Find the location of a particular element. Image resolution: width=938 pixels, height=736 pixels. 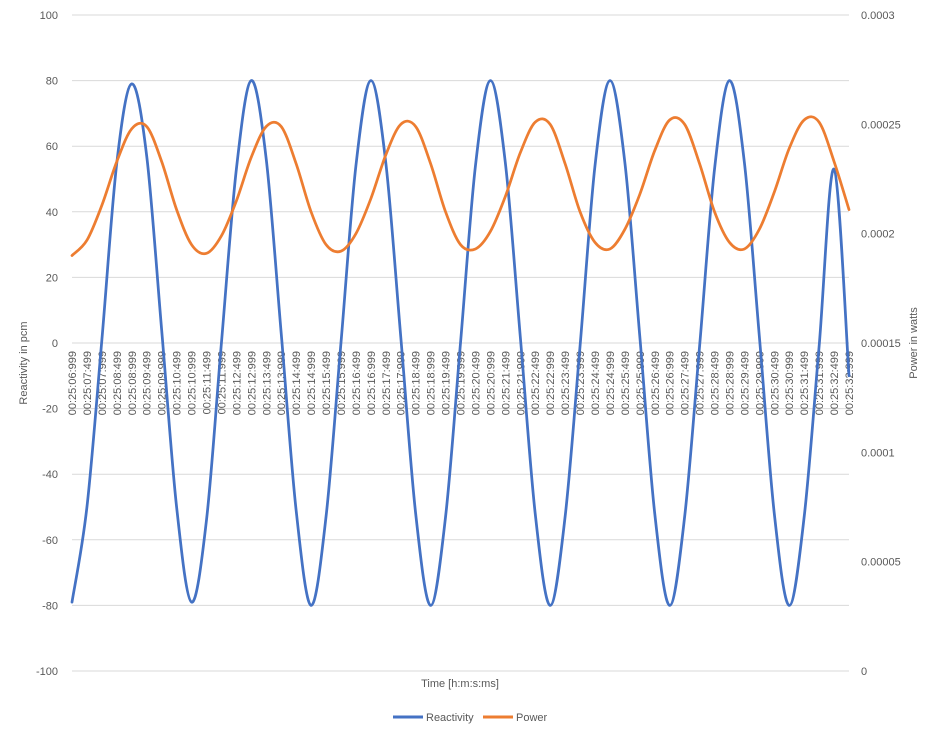

y-tick-label: -100 is located at coordinates (47, 672).